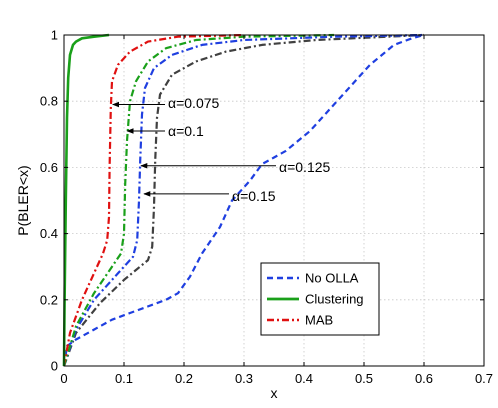 The width and height of the screenshot is (498, 408). I want to click on x-tick-label: 0.1, so click(124, 378).